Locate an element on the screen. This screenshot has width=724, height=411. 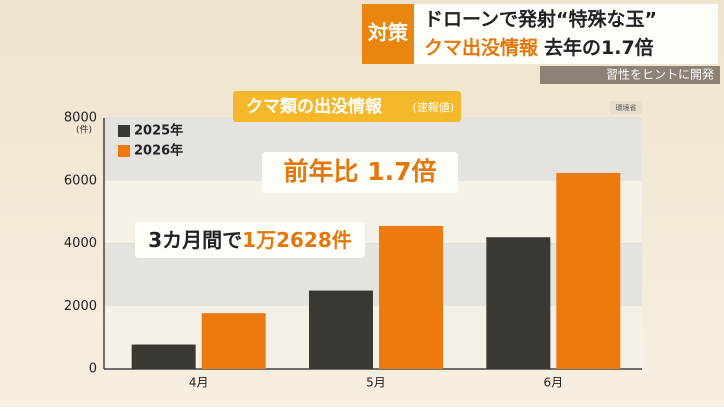
total: 3カ月間で1万2628件 is located at coordinates (250, 240).